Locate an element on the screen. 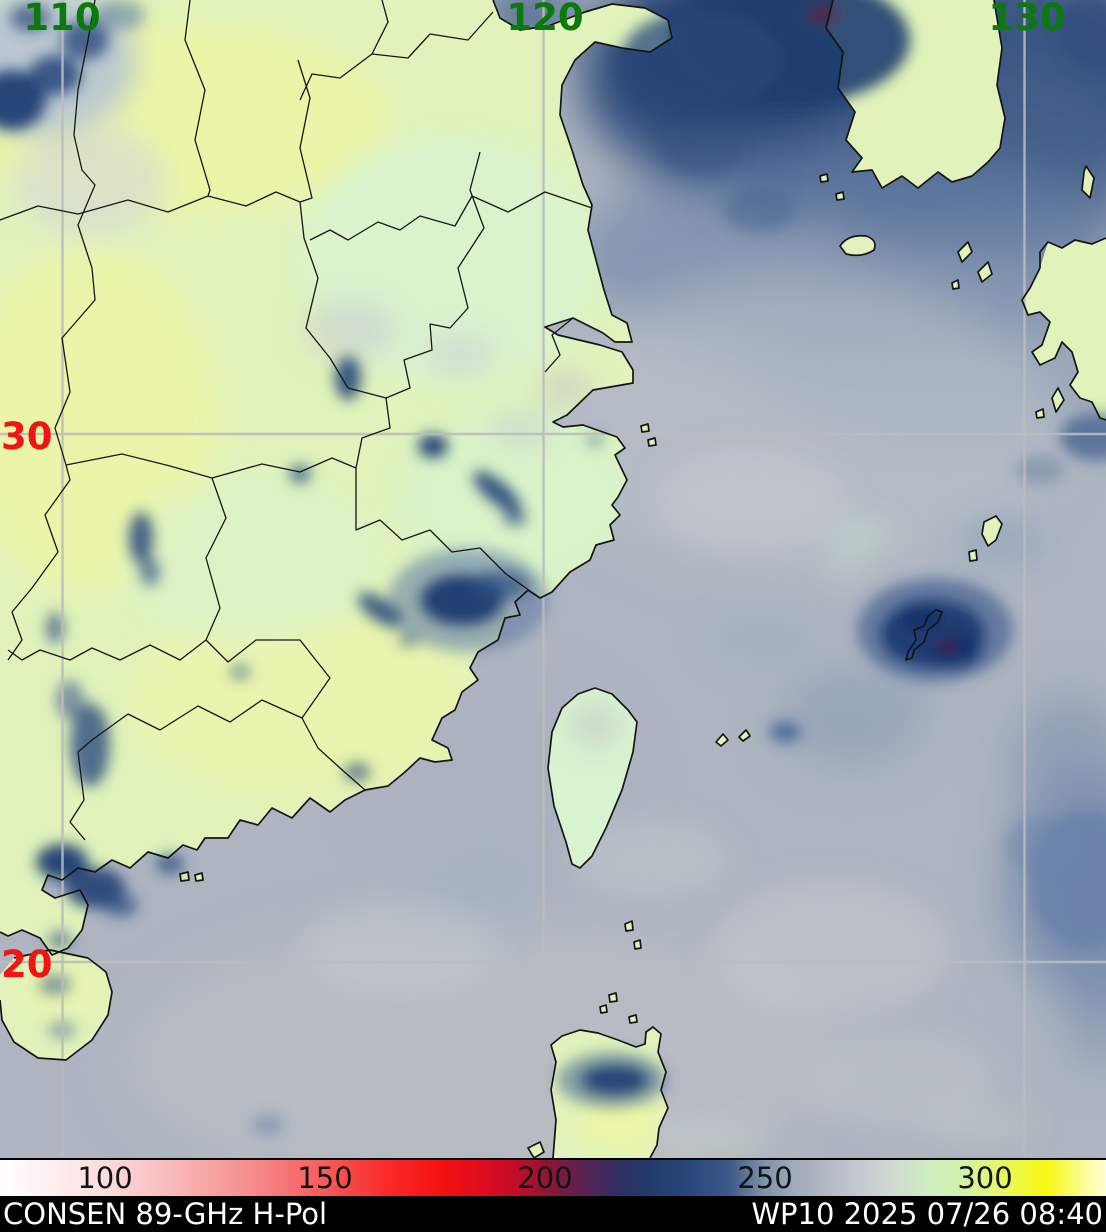 The width and height of the screenshot is (1106, 1232). colorbar-tick-200: 200 is located at coordinates (545, 1178).